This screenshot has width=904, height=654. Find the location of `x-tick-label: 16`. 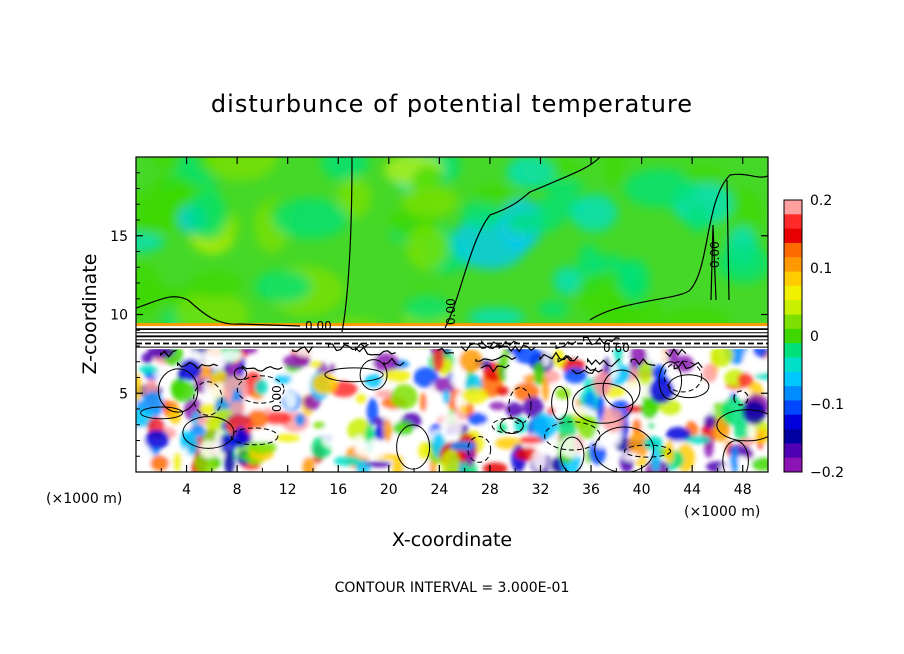

x-tick-label: 16 is located at coordinates (338, 490).